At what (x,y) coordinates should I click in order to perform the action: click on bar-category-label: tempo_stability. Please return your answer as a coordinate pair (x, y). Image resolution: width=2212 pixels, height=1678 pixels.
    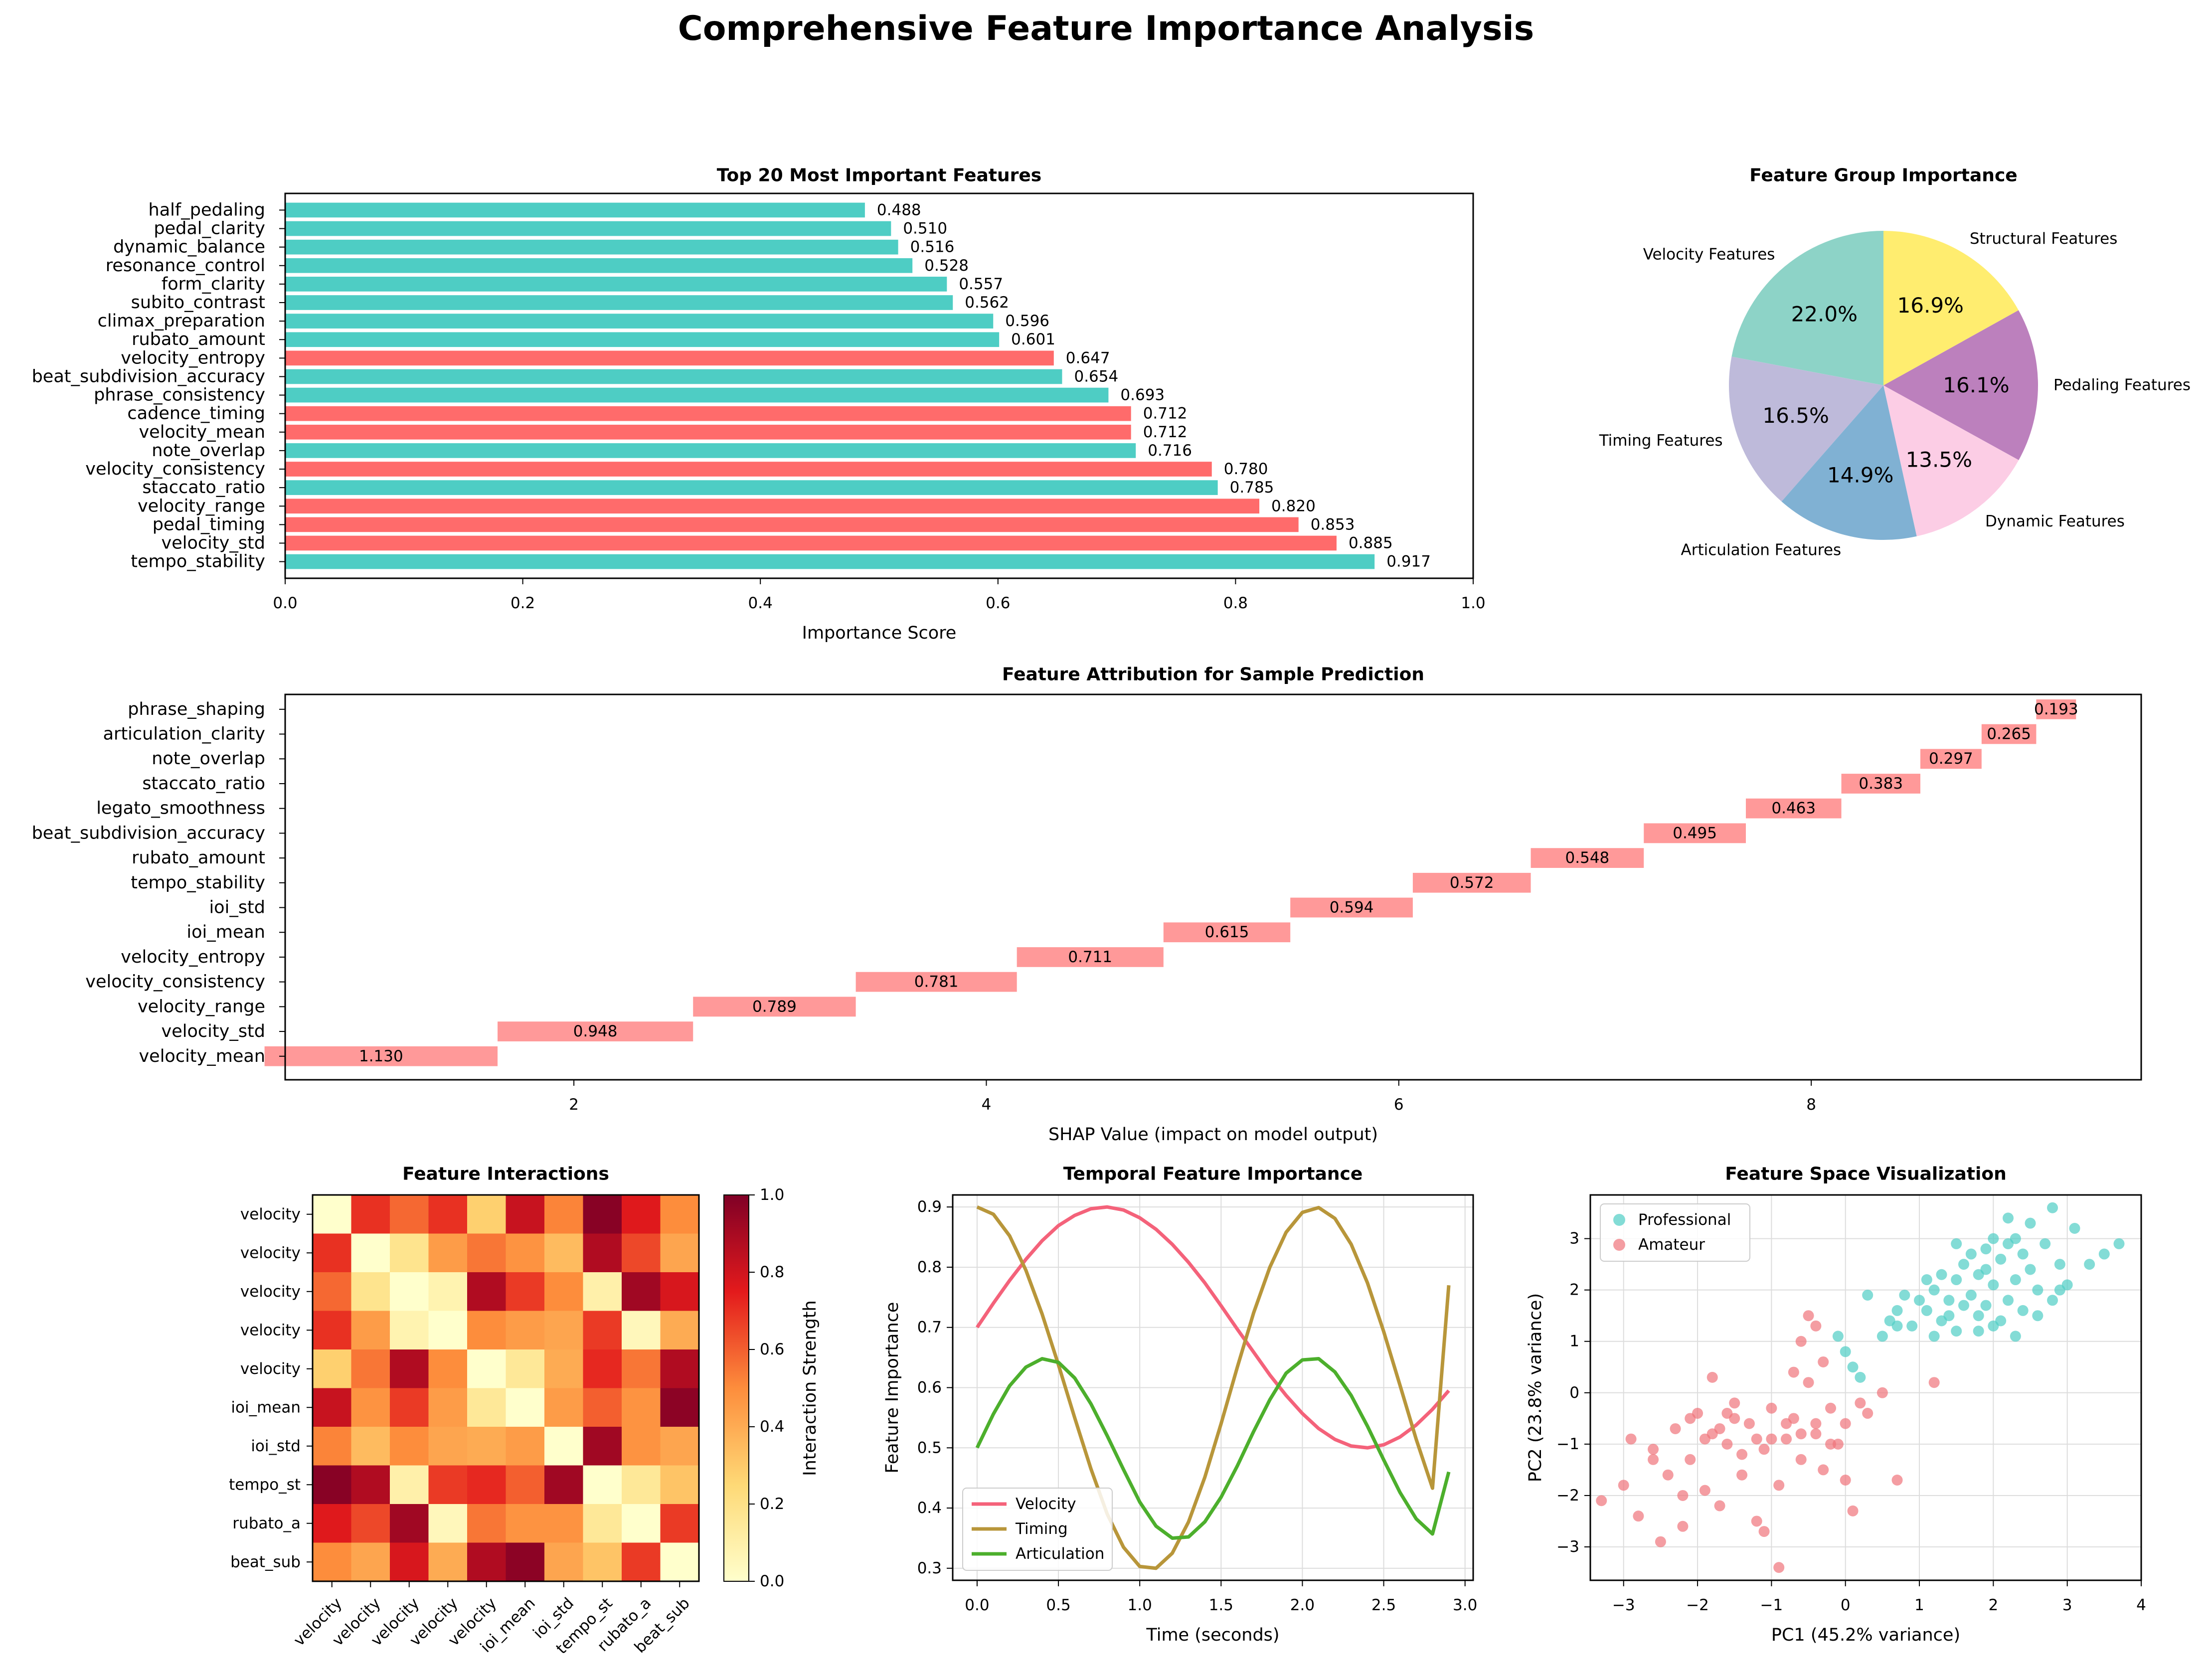
    Looking at the image, I should click on (198, 562).